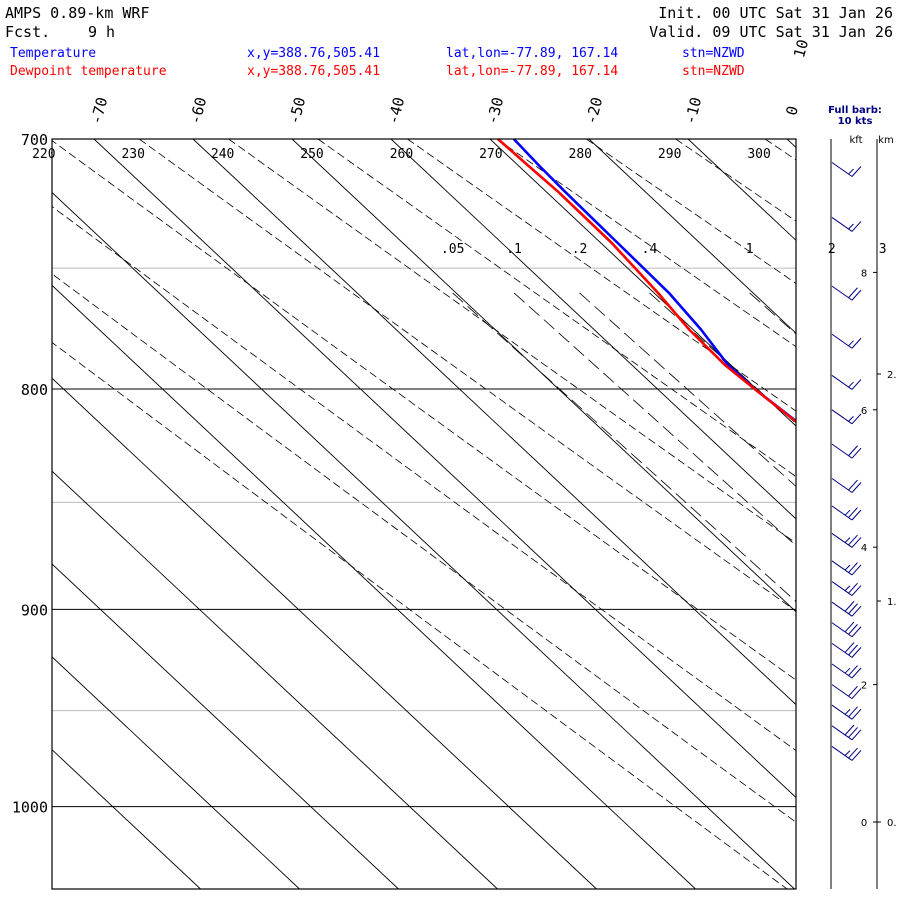 The width and height of the screenshot is (900, 900). I want to click on temperature-tick-label: -30, so click(495, 110).